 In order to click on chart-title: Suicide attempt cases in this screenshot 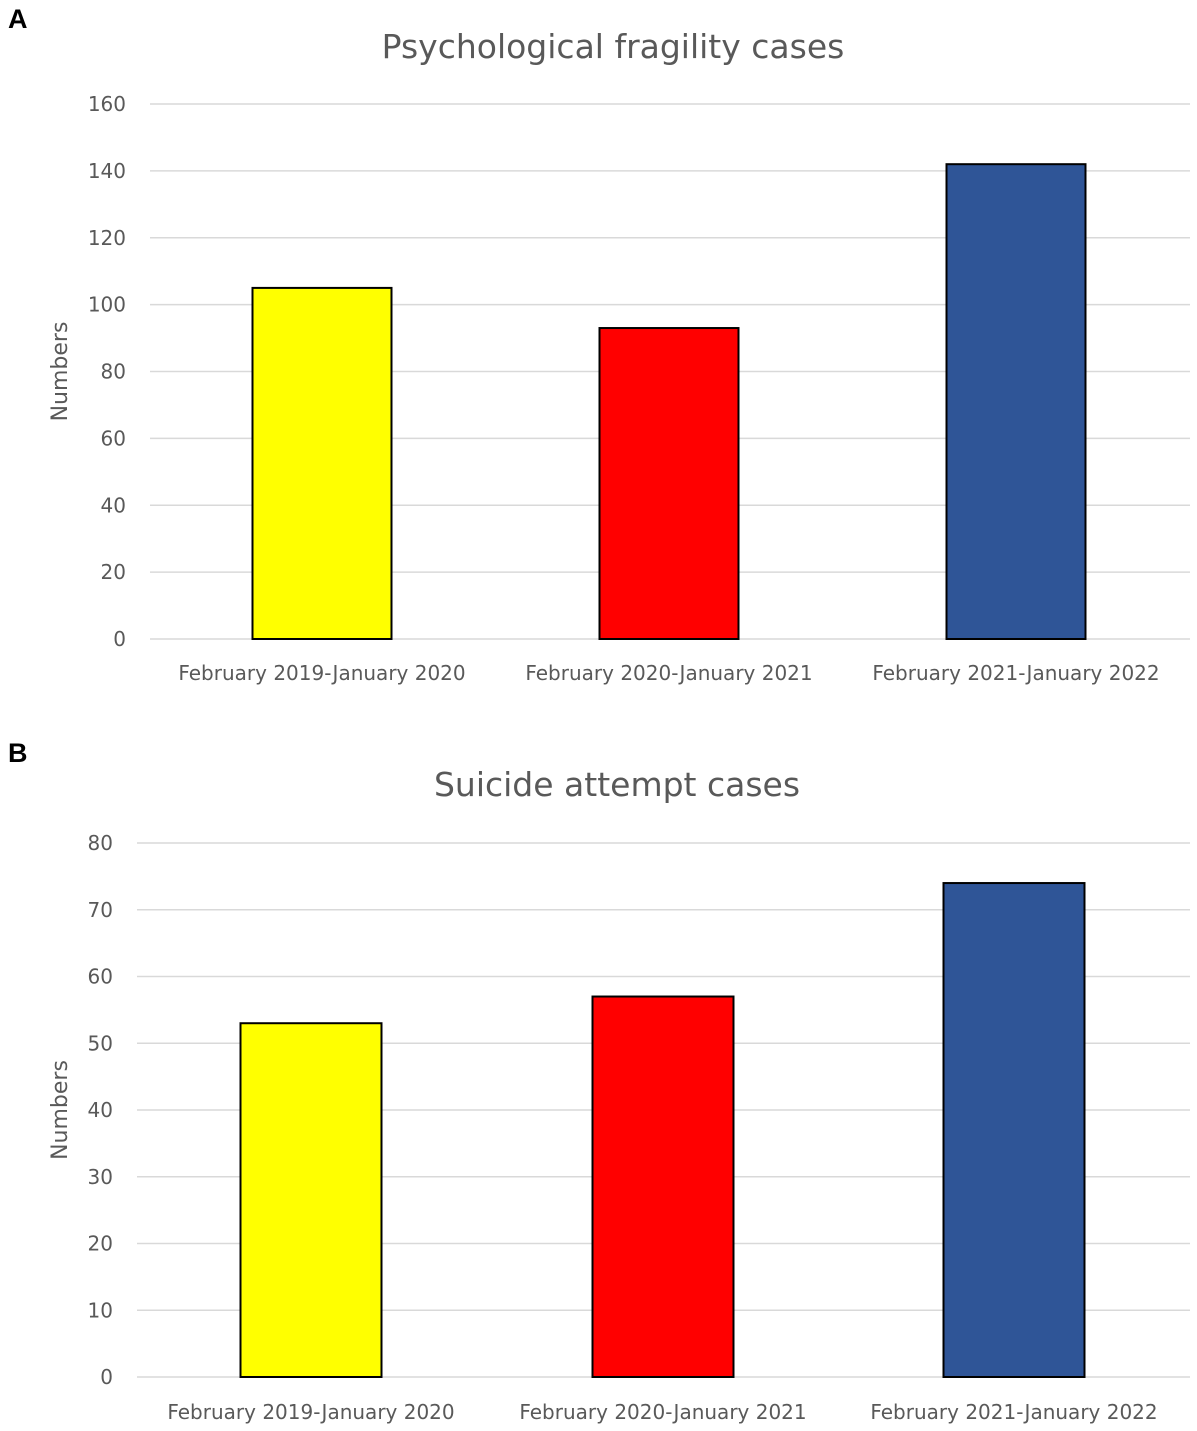, I will do `click(617, 784)`.